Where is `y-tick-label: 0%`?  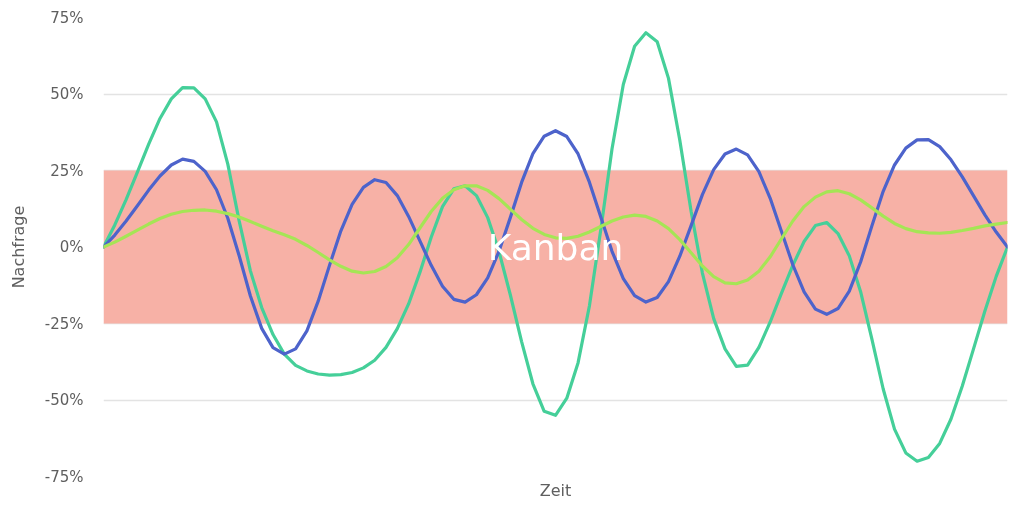
y-tick-label: 0% is located at coordinates (71, 247).